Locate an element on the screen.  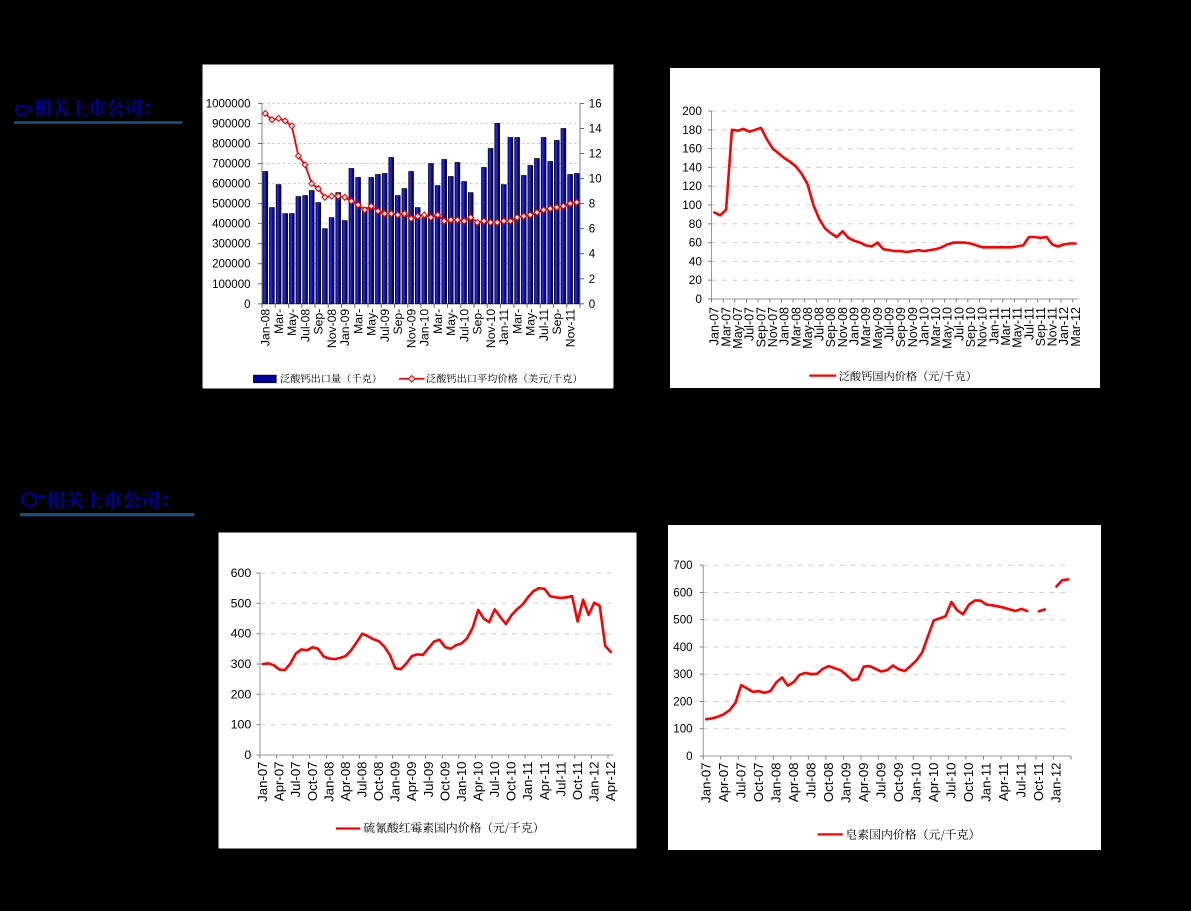
svg-text: Mar-09 is located at coordinates (866, 327).